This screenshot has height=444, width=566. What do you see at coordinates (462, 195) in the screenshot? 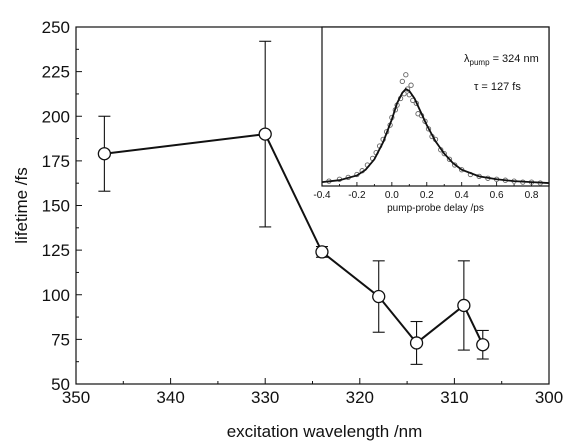
I see `inset-tick-label: 0.4` at bounding box center [462, 195].